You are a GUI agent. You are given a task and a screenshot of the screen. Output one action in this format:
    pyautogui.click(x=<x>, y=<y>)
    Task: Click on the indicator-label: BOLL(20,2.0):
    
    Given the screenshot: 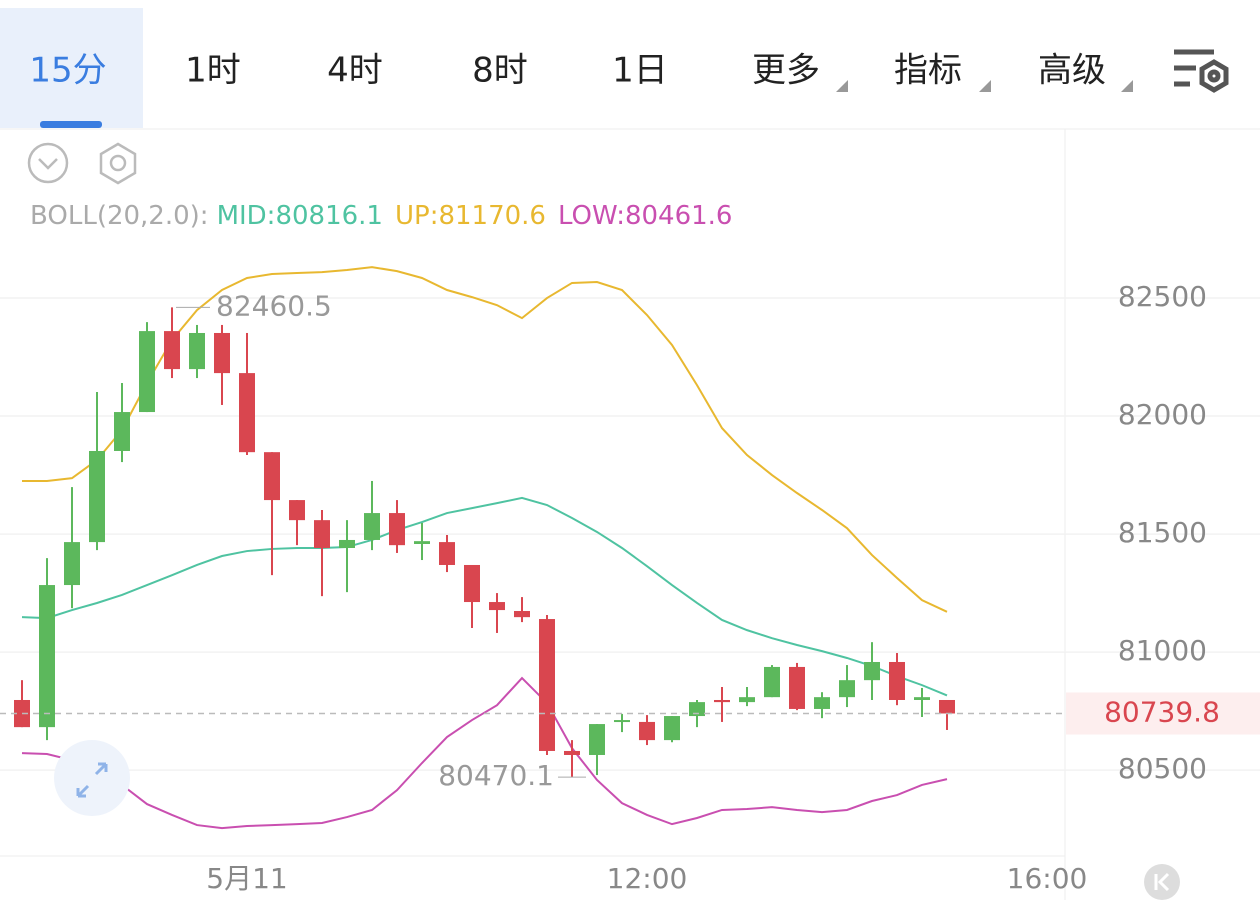 What is the action you would take?
    pyautogui.click(x=119, y=216)
    